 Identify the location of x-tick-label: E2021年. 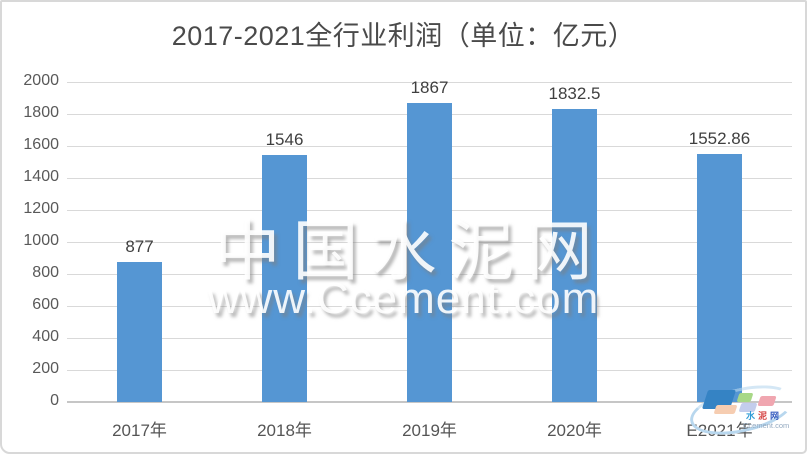
(719, 430).